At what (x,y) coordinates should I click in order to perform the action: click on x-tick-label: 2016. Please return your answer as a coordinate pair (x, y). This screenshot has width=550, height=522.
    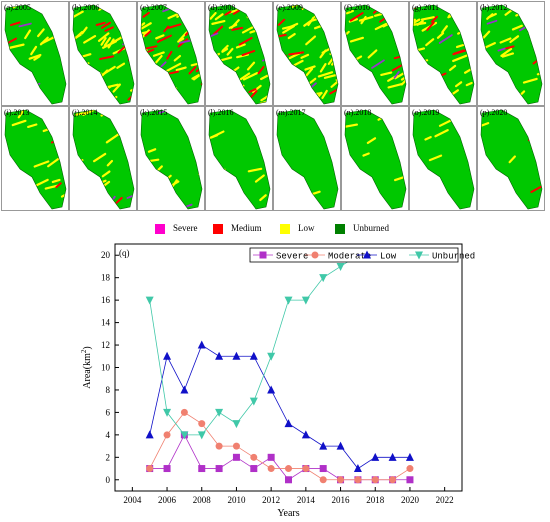
    Looking at the image, I should click on (341, 500).